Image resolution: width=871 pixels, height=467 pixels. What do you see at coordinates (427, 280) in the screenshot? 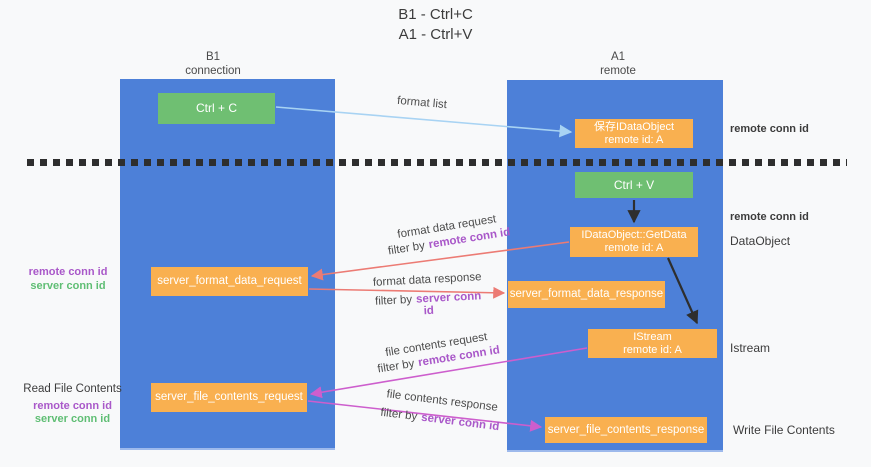
I see `format-data-response-text: format data response` at bounding box center [427, 280].